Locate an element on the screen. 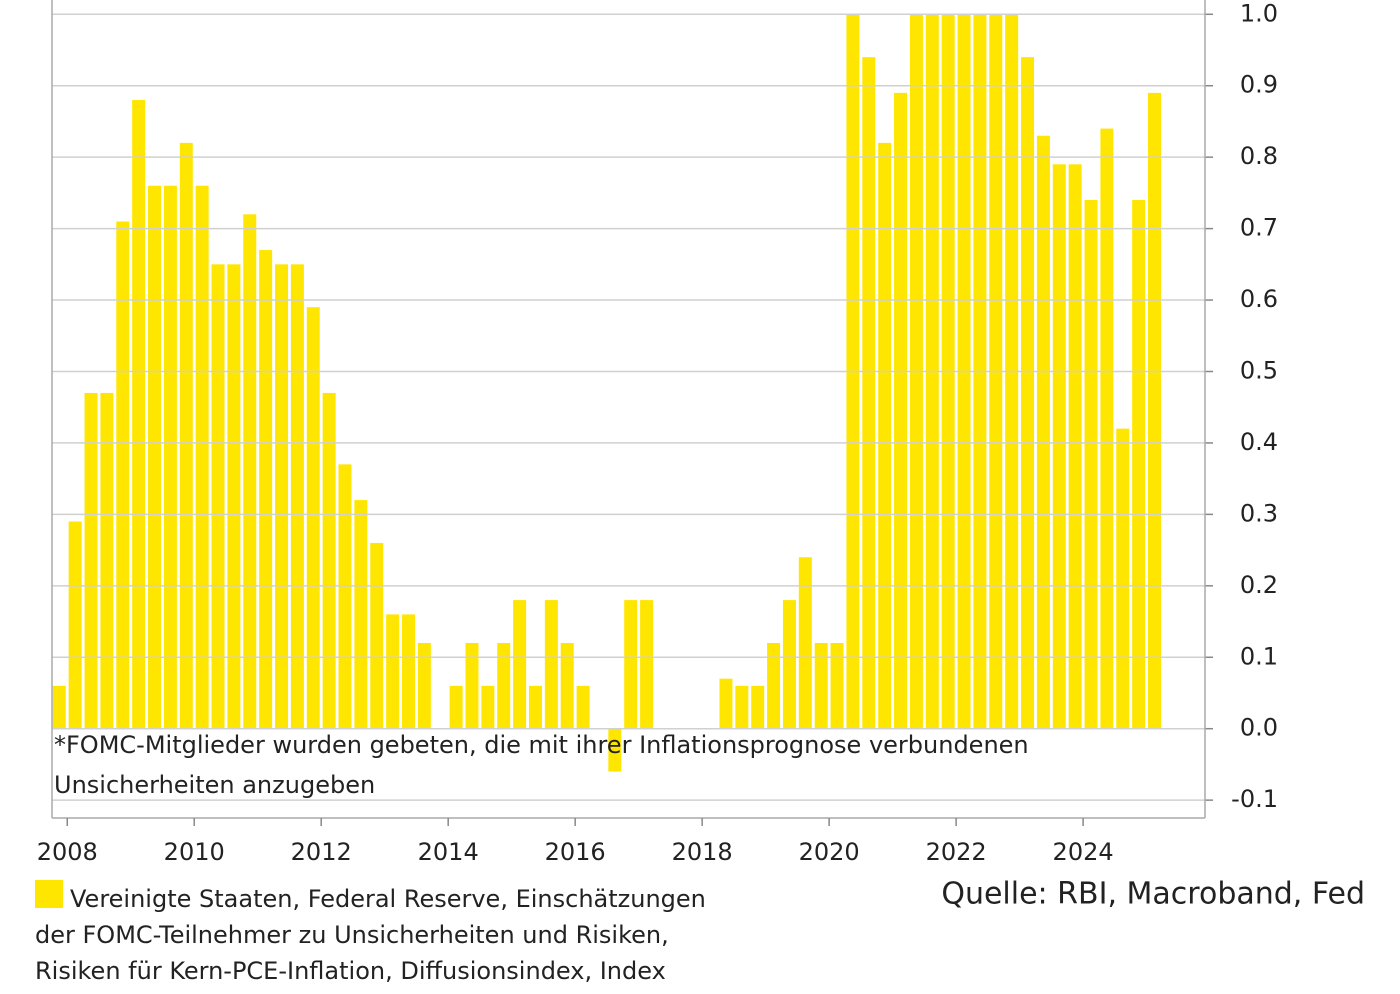 This screenshot has width=1400, height=994. y-tick-label: 0.7 is located at coordinates (1259, 228).